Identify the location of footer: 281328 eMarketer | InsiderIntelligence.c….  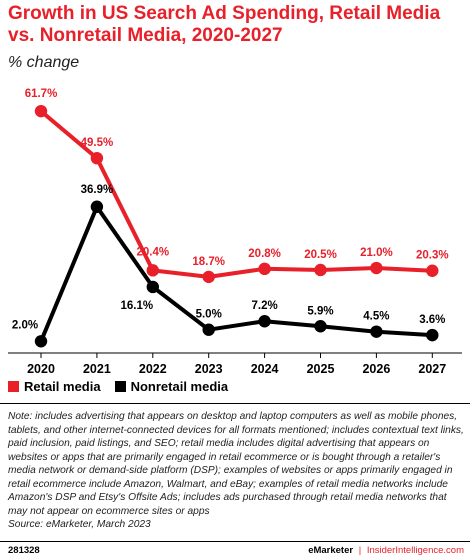
(236, 550).